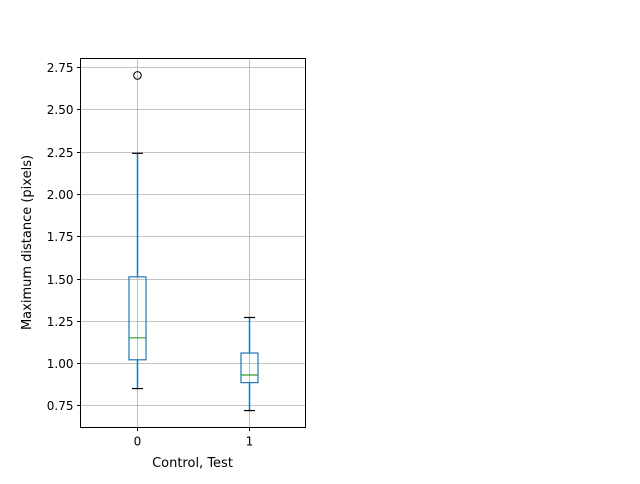  What do you see at coordinates (60, 322) in the screenshot?
I see `y-tick-label: 1.25` at bounding box center [60, 322].